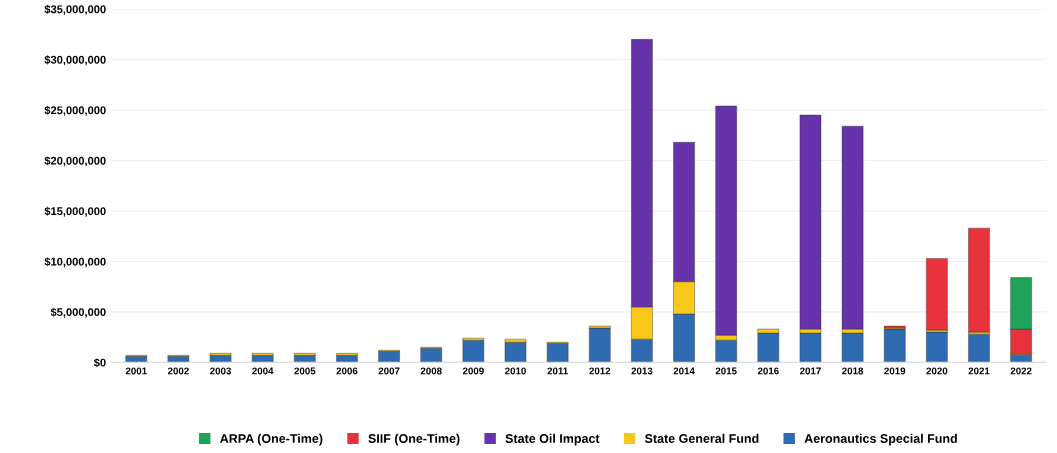  I want to click on x-tick-label: 2016, so click(768, 371).